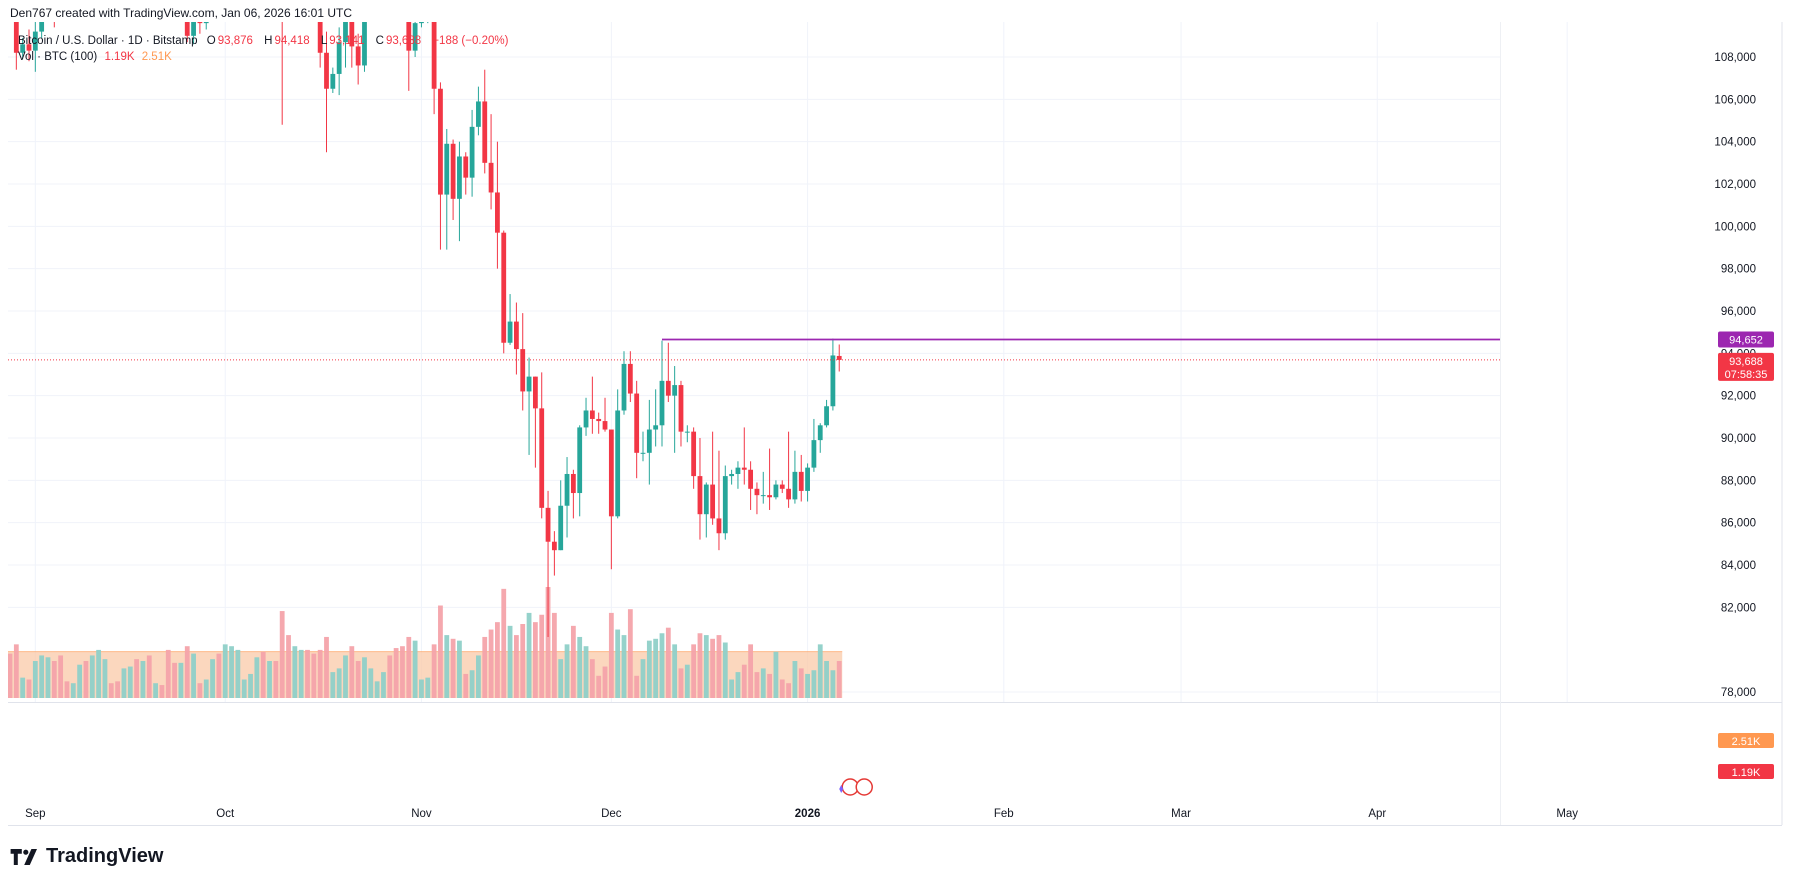 This screenshot has height=887, width=1793. I want to click on symbol-title: Bitcoin / U.S. Dollar · 1D · Bitstamp, so click(108, 41).